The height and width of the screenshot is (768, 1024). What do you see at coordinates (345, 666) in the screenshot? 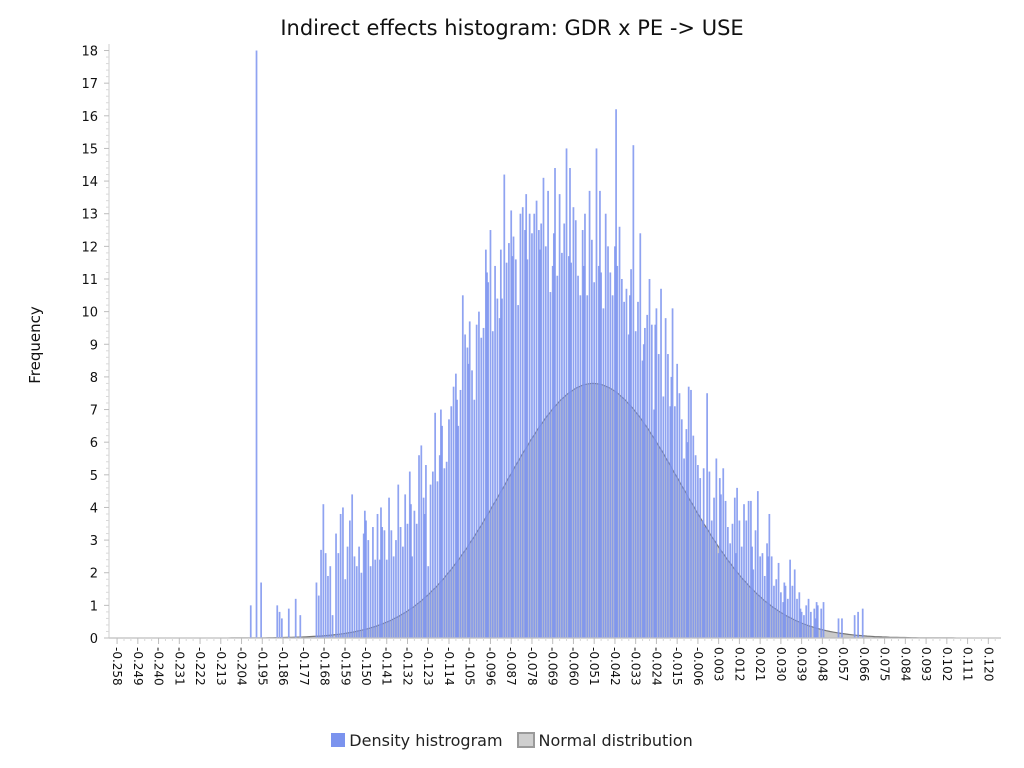
I see `x-tick-label: -0.159` at bounding box center [345, 666].